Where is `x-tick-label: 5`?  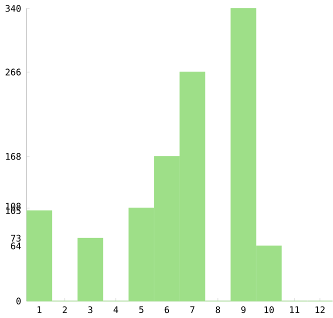
x-tick-label: 5 is located at coordinates (141, 309).